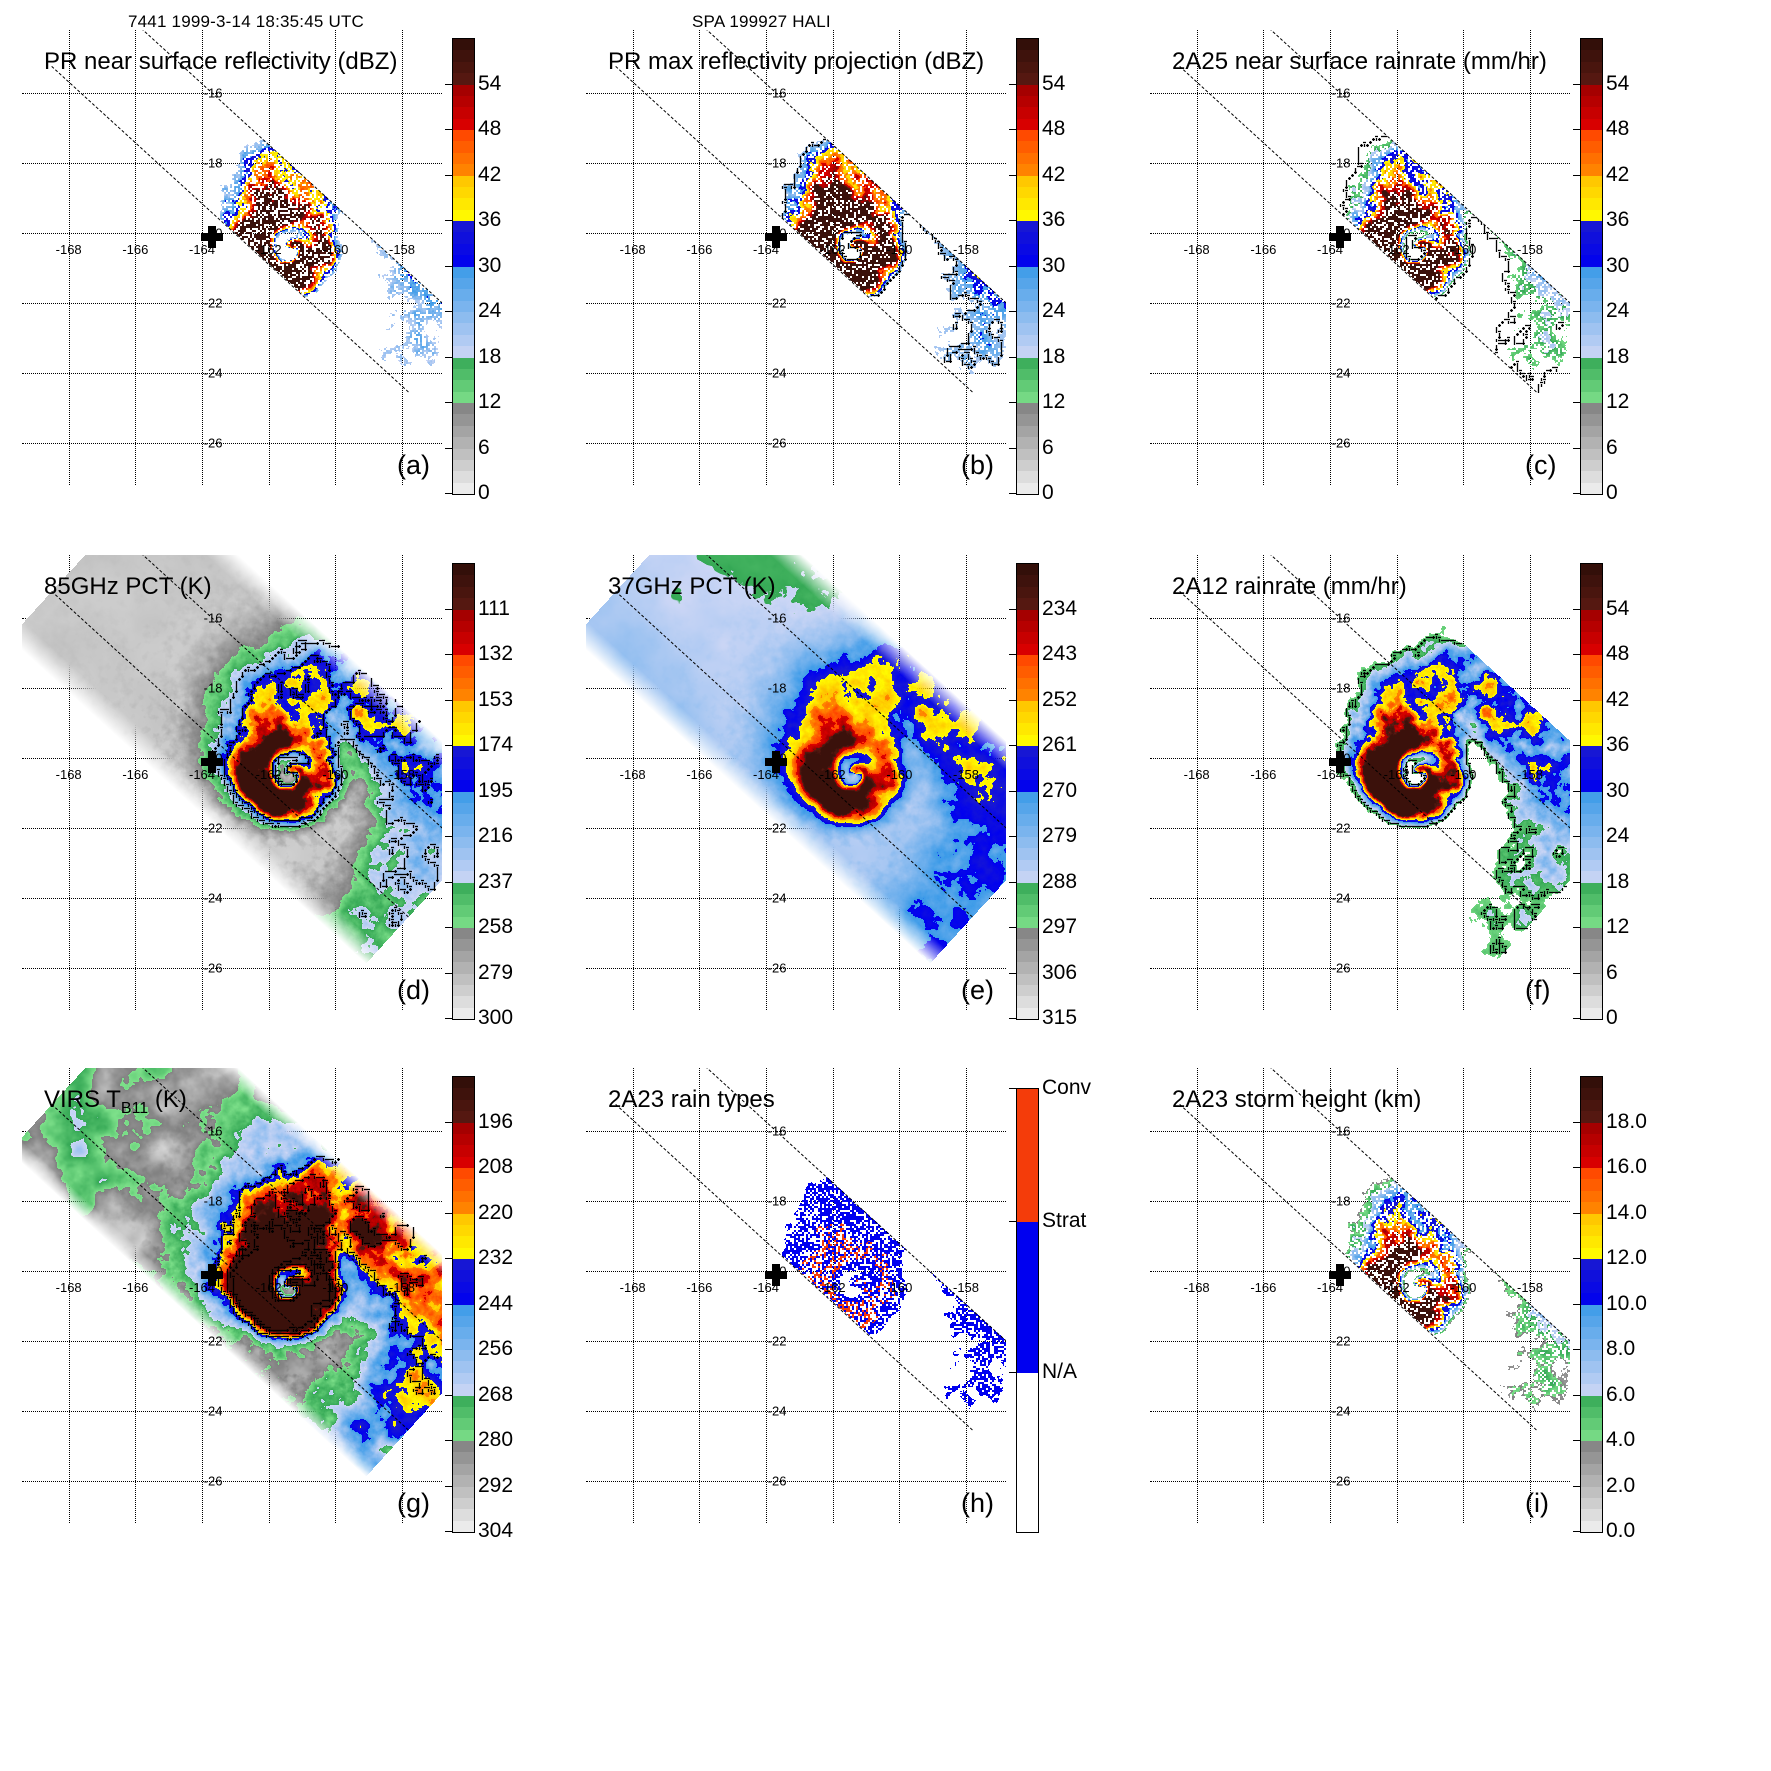  What do you see at coordinates (776, 236) in the screenshot?
I see `storm-center-marker` at bounding box center [776, 236].